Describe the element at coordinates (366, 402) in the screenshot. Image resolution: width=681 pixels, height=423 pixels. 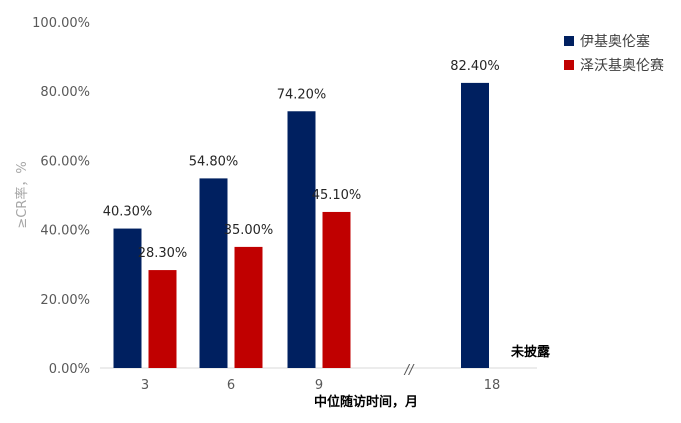
I see `x-axis-title: 中位随访时间，月` at that location.